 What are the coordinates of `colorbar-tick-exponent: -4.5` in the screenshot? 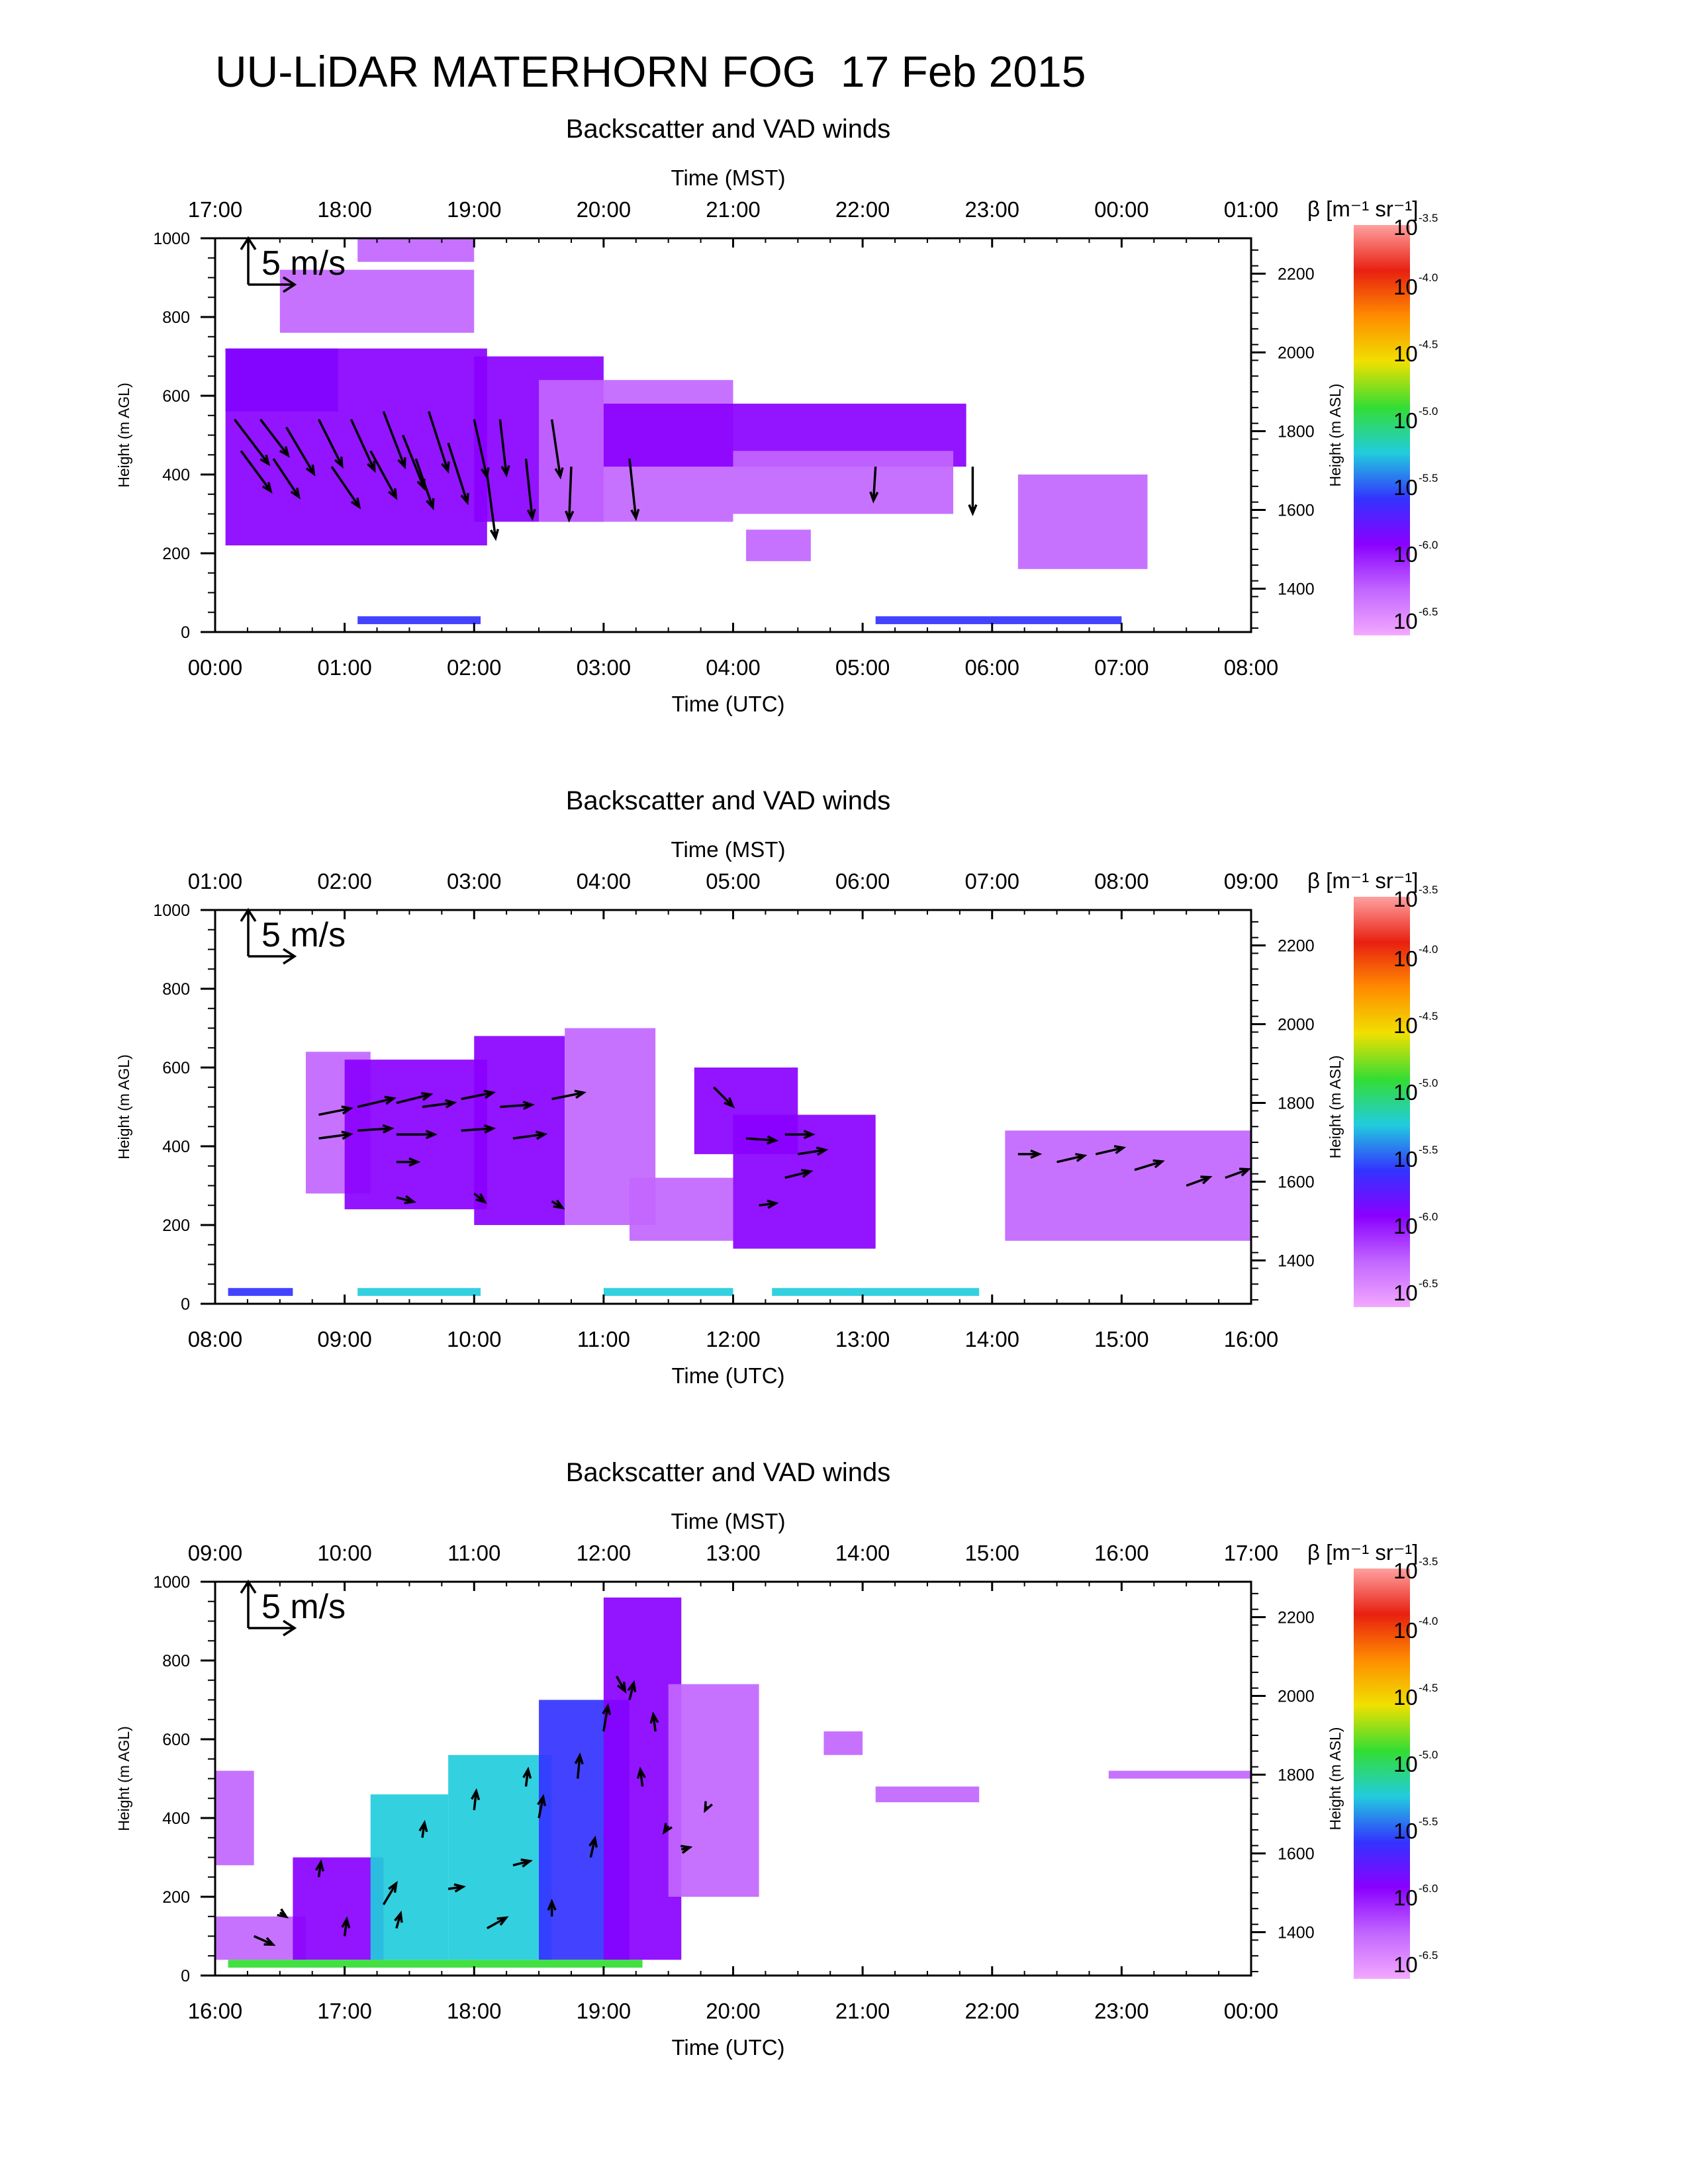 It's located at (1428, 1688).